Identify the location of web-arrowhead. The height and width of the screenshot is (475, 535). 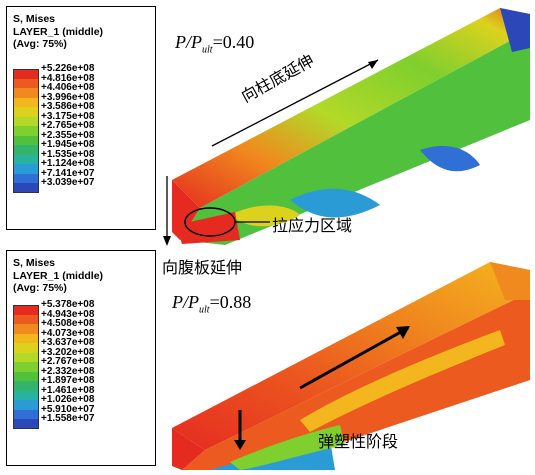
(167, 241).